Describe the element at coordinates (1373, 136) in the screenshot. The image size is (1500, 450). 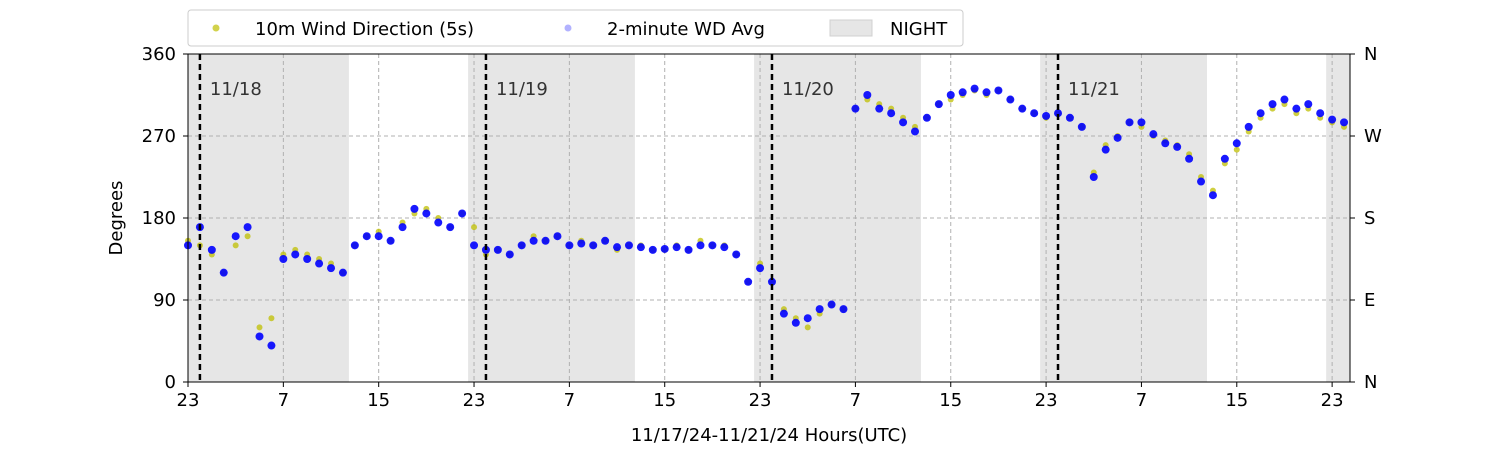
I see `right-y-tick-label: W` at that location.